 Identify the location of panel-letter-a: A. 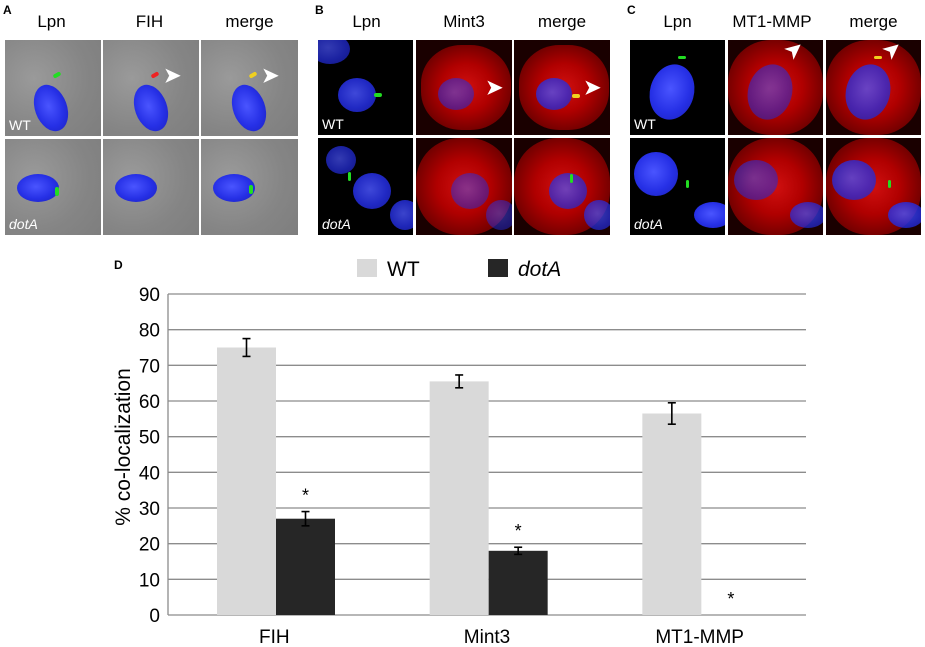
(7, 10).